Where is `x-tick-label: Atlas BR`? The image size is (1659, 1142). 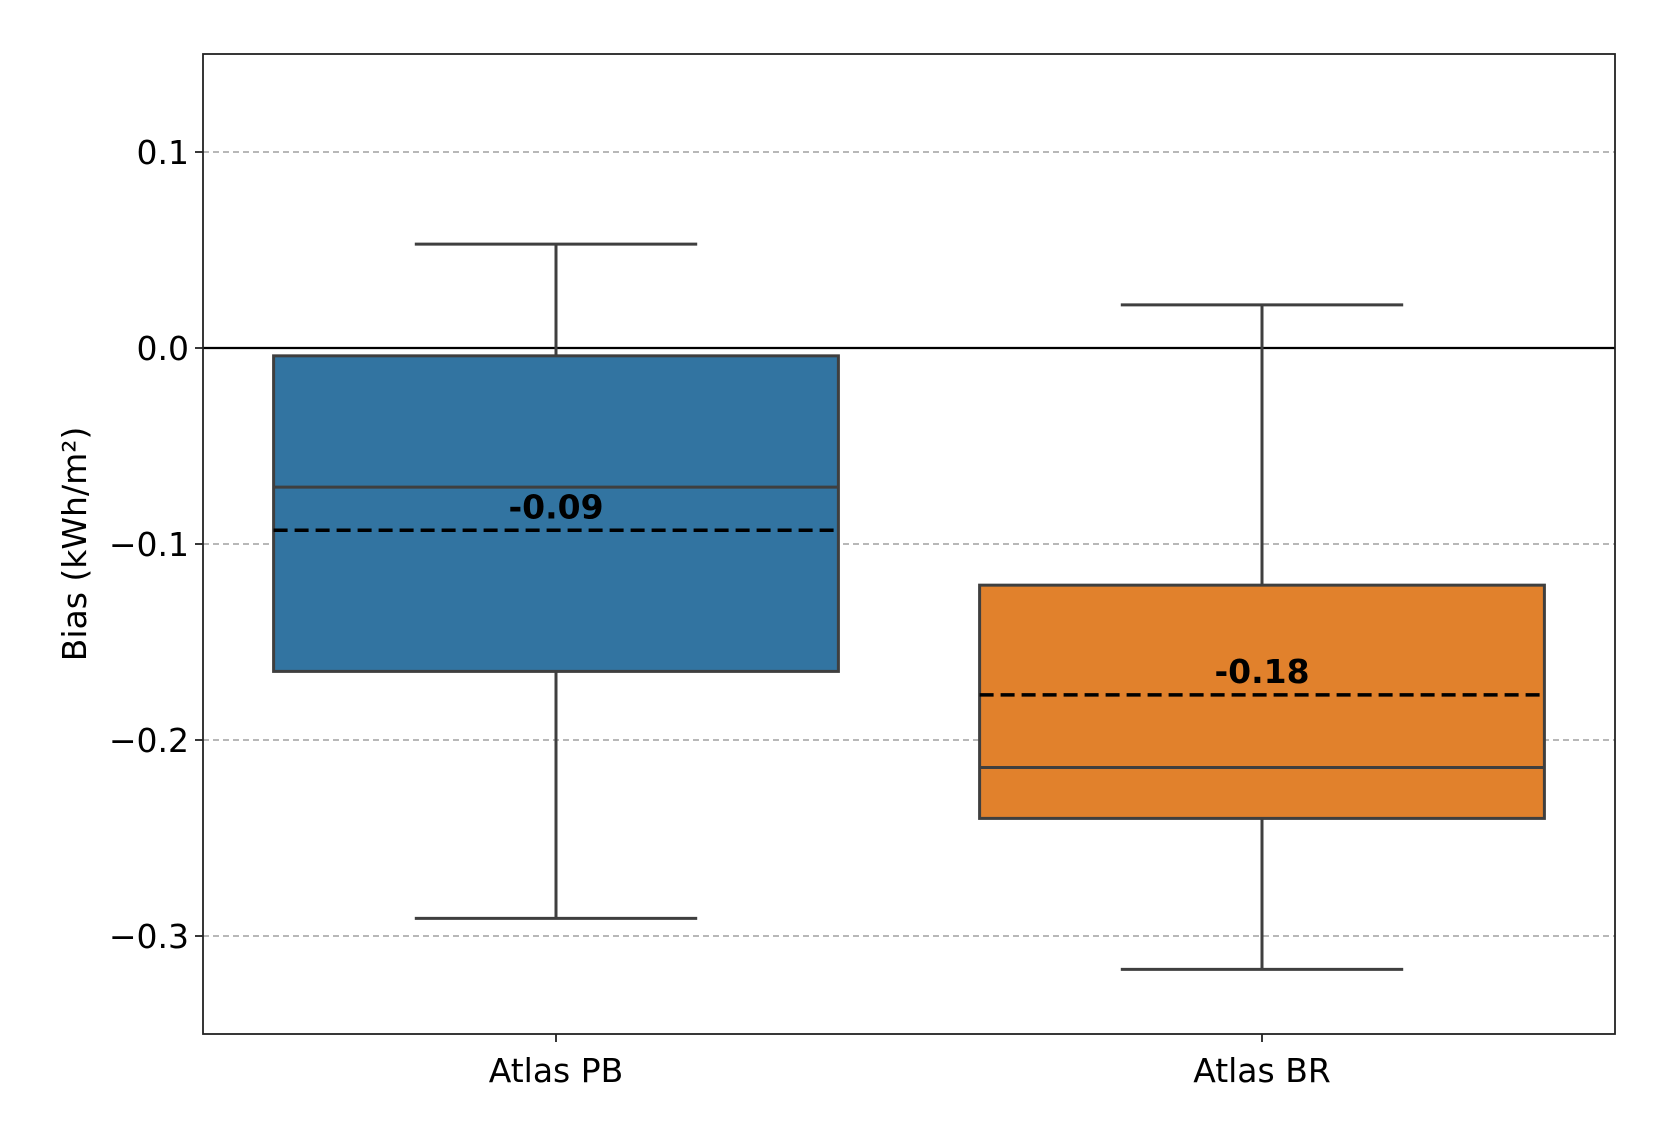
x-tick-label: Atlas BR is located at coordinates (1262, 1070).